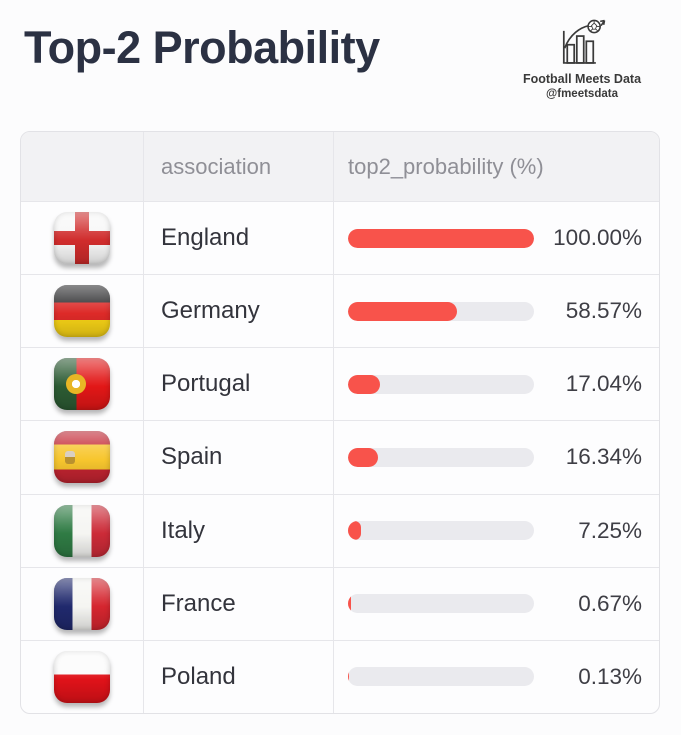 This screenshot has height=735, width=681. I want to click on table-row-poland: Poland 0.13%, so click(340, 676).